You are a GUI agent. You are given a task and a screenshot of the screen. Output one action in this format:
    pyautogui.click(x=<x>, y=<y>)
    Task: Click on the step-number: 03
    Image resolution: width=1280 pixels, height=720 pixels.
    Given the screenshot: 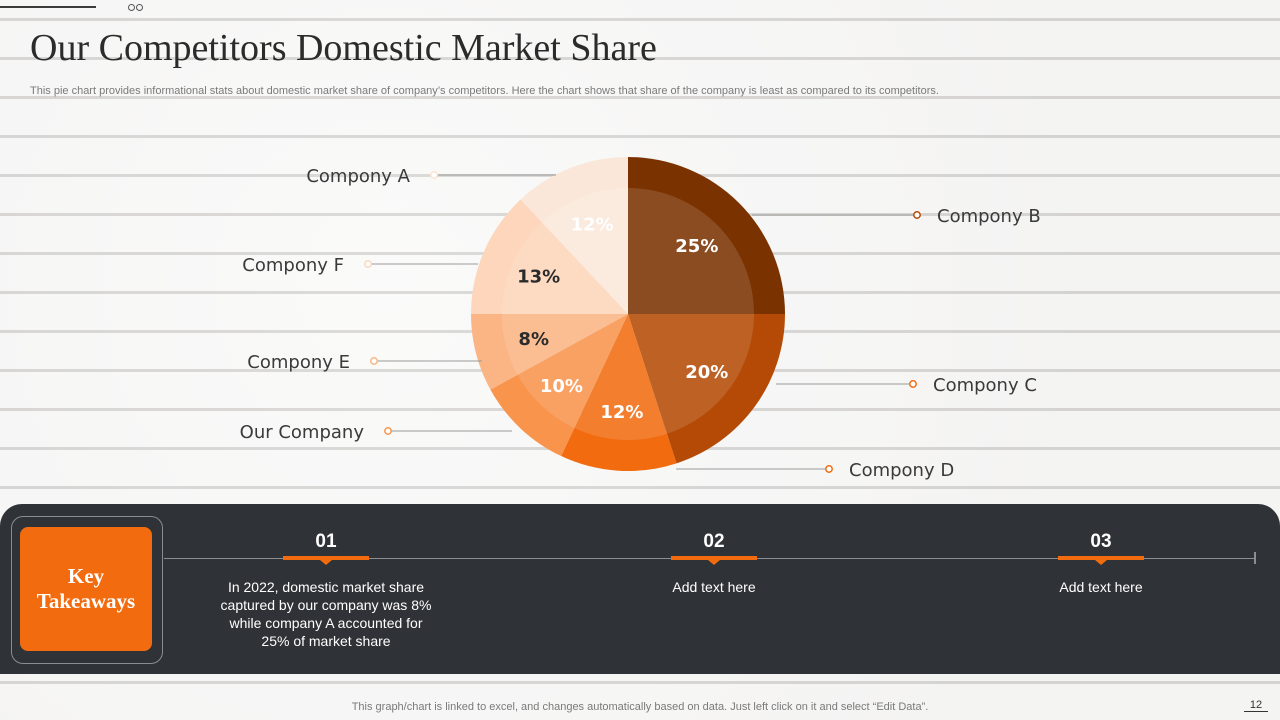 What is the action you would take?
    pyautogui.click(x=1101, y=541)
    